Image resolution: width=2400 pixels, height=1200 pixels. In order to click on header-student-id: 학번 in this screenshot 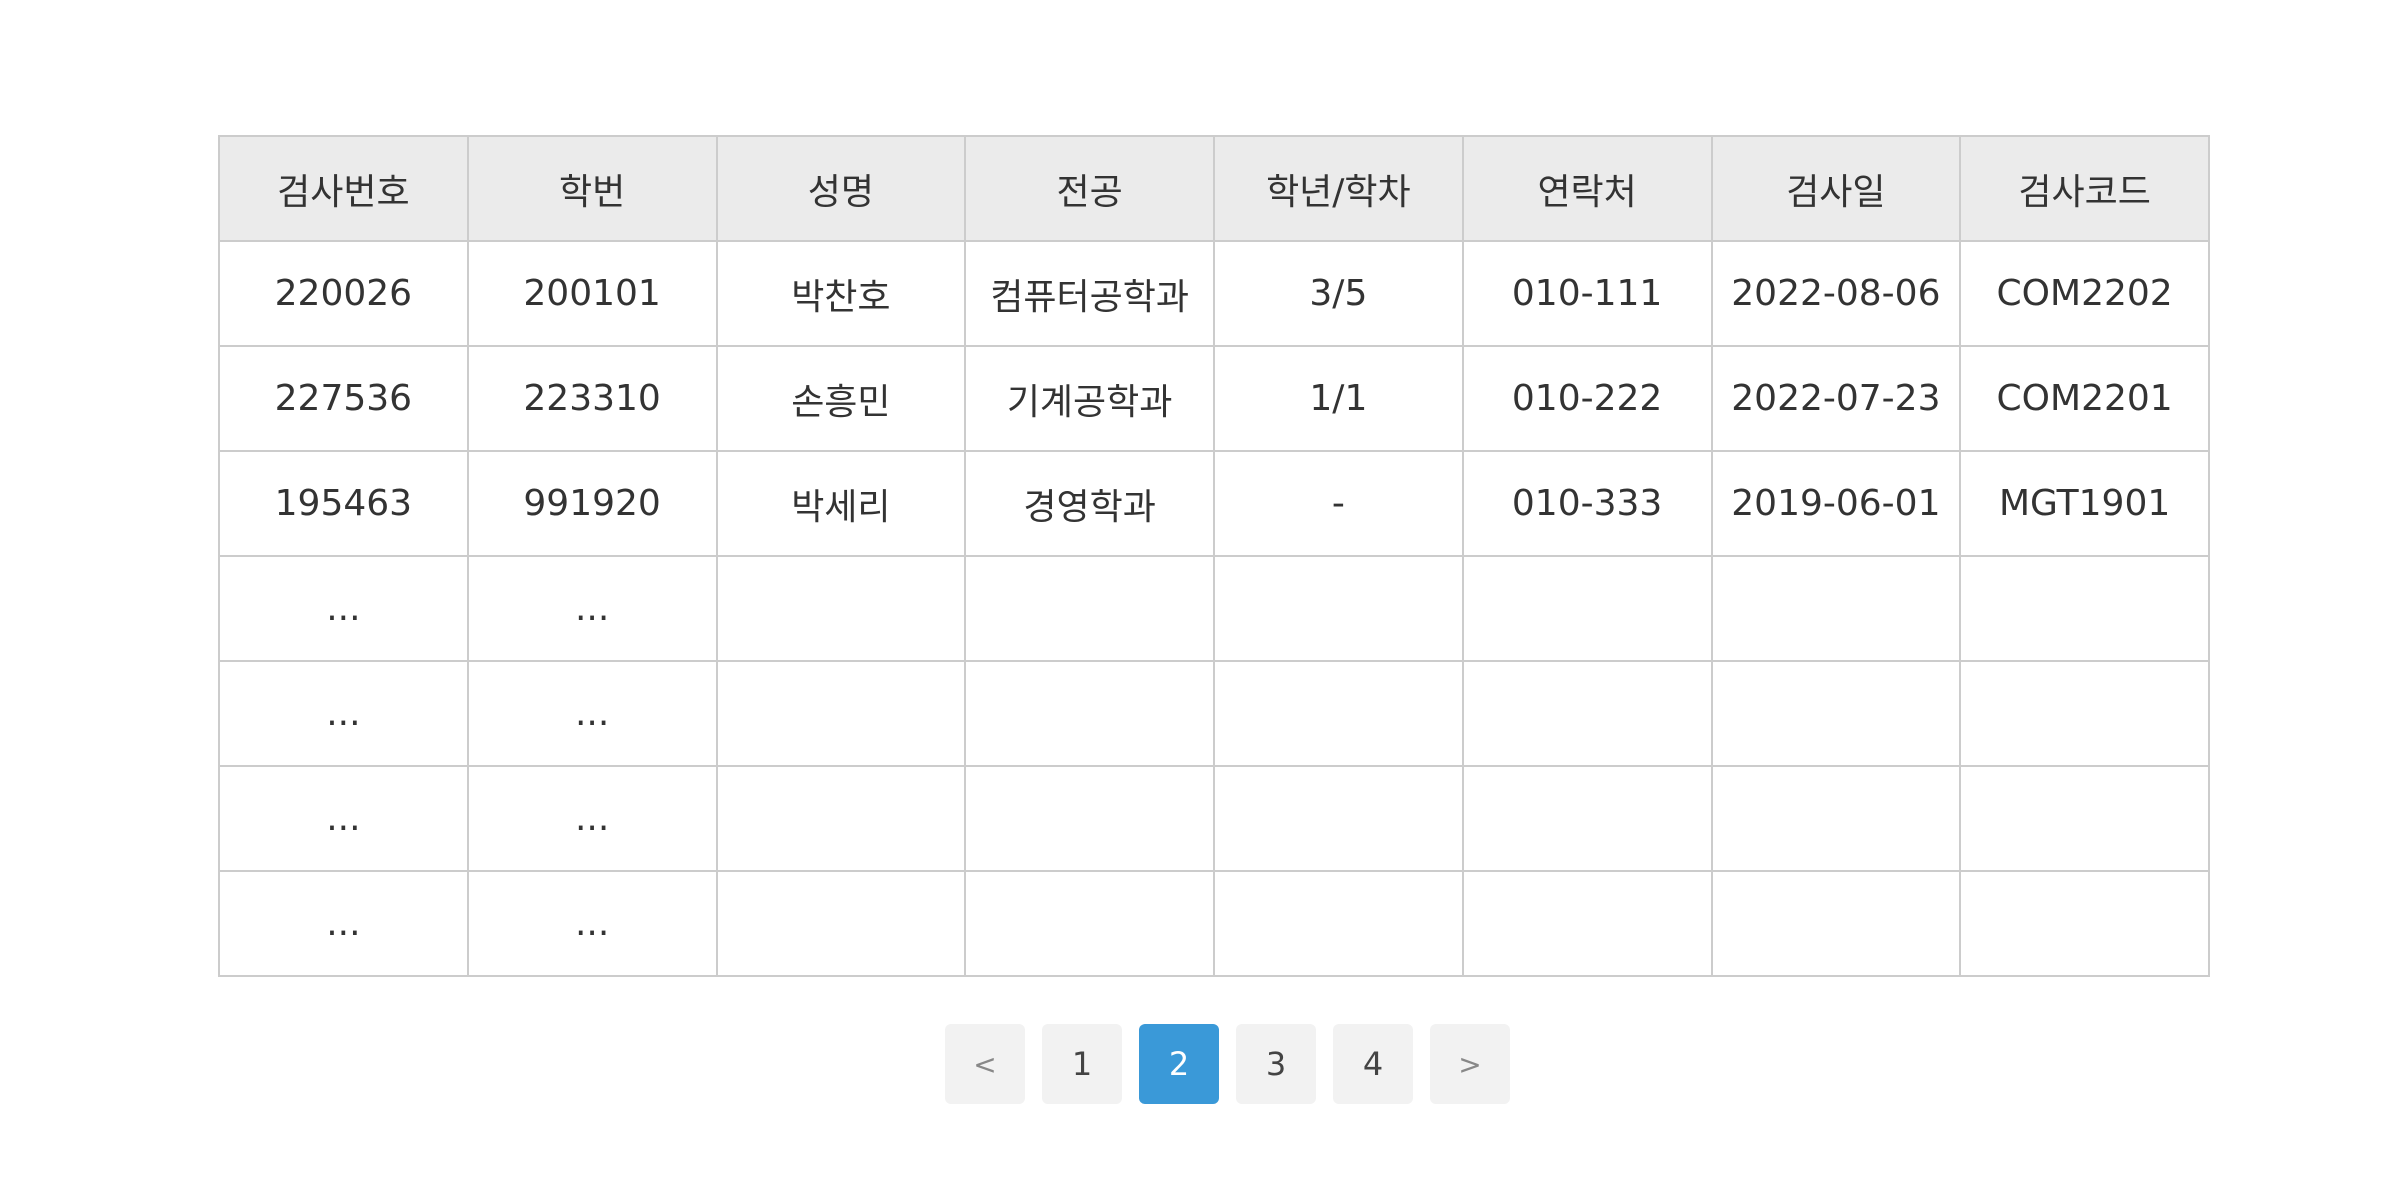, I will do `click(592, 188)`.